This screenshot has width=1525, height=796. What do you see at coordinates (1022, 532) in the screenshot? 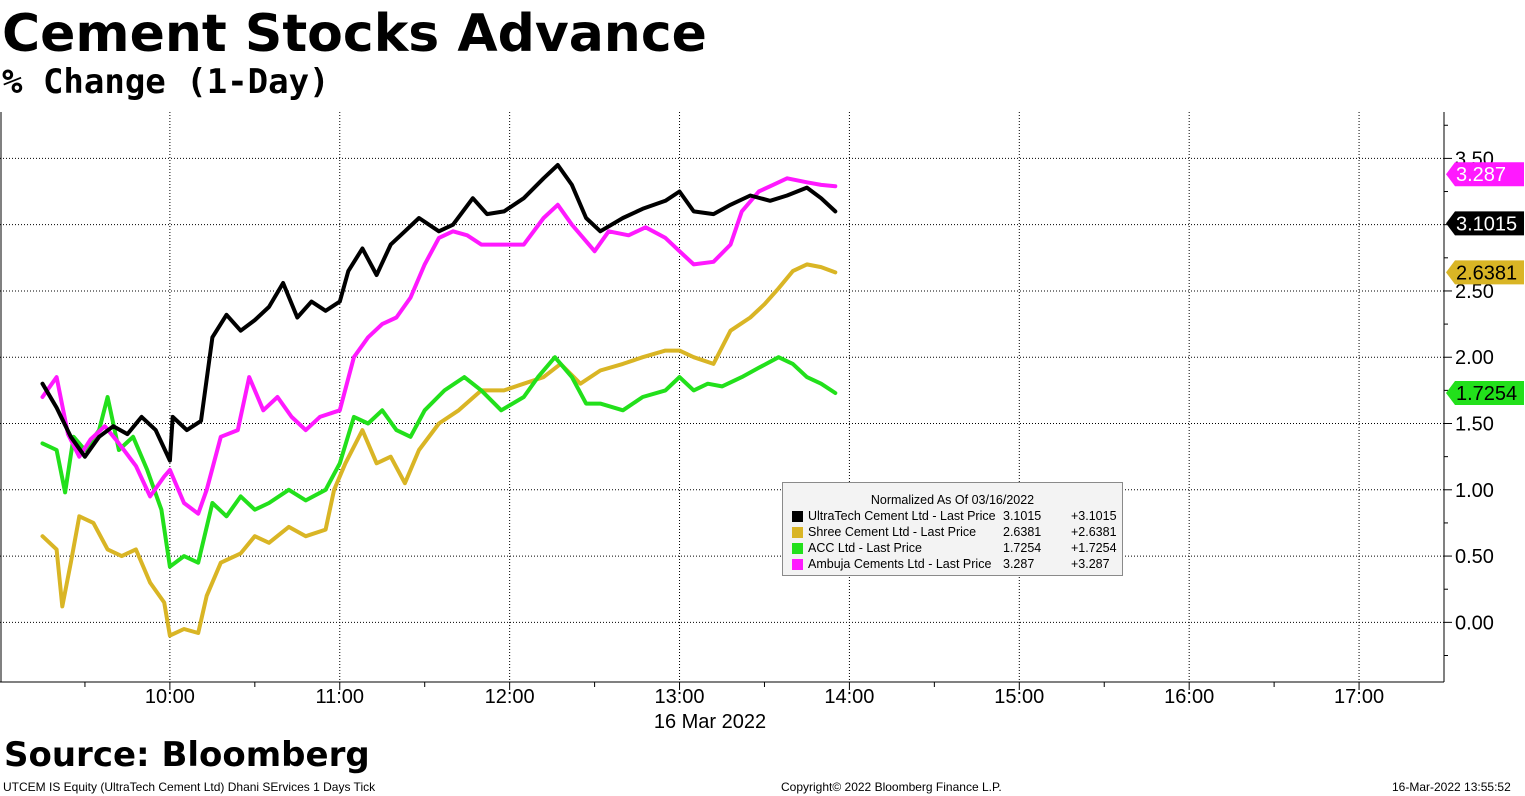
I see `legend-value: 2.6381` at bounding box center [1022, 532].